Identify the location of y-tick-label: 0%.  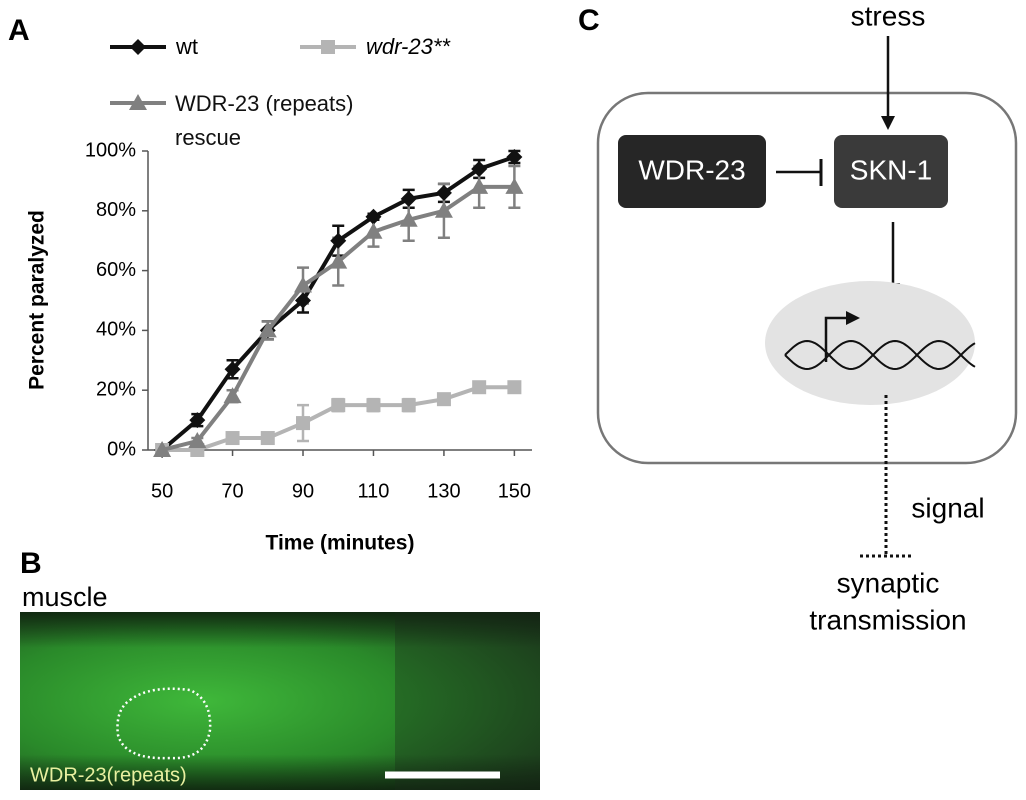
(121, 449).